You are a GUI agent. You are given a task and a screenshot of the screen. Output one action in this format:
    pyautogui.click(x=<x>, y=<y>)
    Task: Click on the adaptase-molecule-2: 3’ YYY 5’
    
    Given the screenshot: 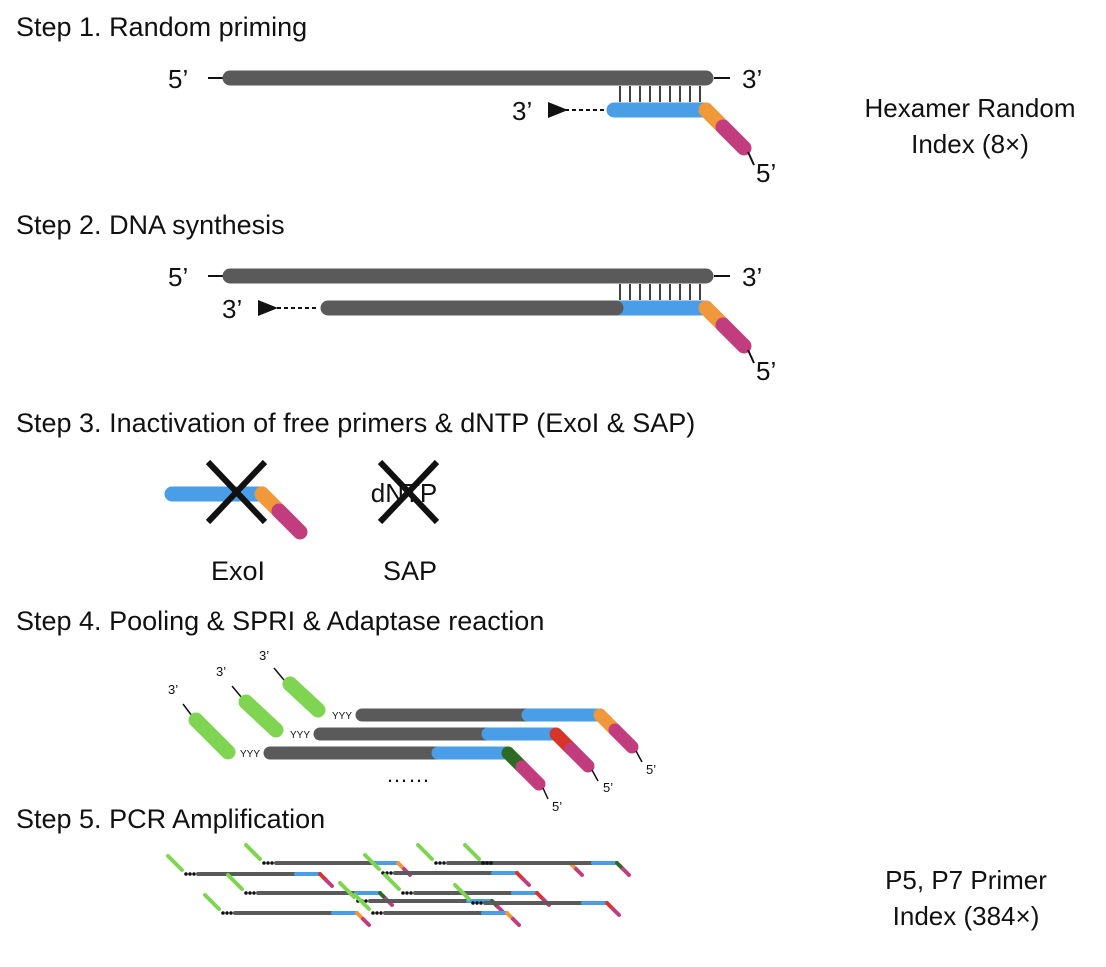 What is the action you would take?
    pyautogui.click(x=414, y=729)
    